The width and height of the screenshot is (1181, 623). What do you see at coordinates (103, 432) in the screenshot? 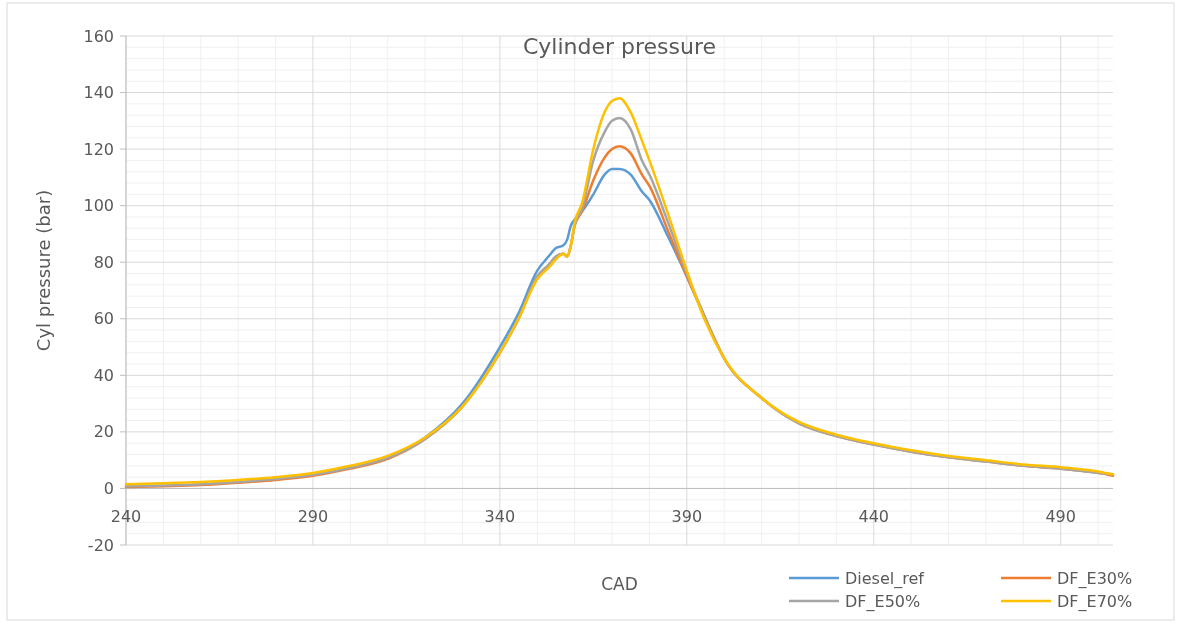
I see `y-tick-label: 20` at bounding box center [103, 432].